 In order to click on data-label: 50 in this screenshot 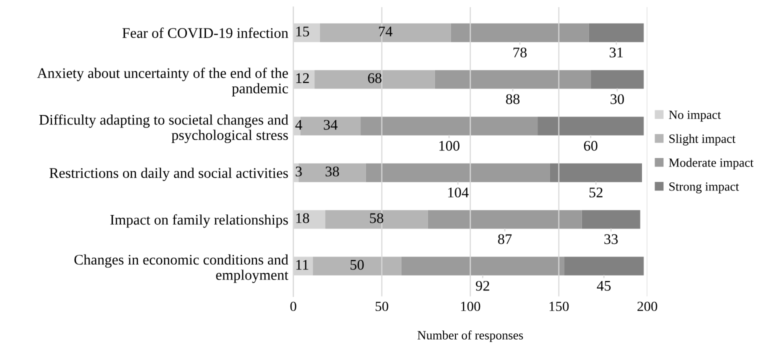, I will do `click(357, 265)`.